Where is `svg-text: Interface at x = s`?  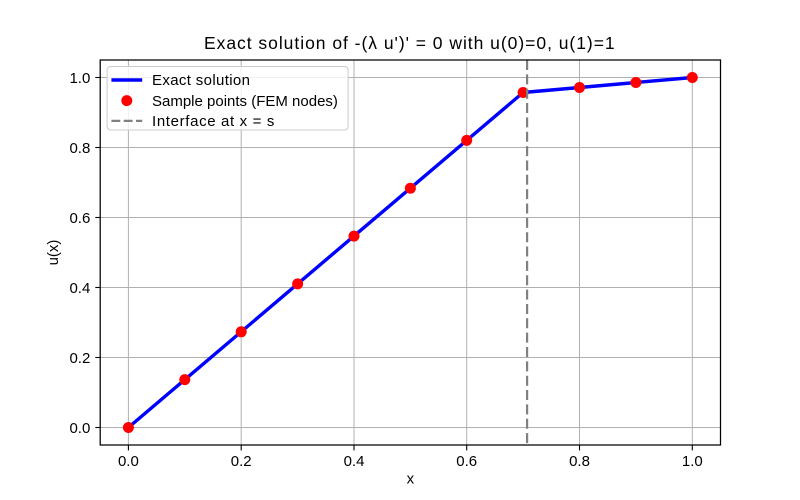 svg-text: Interface at x = s is located at coordinates (213, 121).